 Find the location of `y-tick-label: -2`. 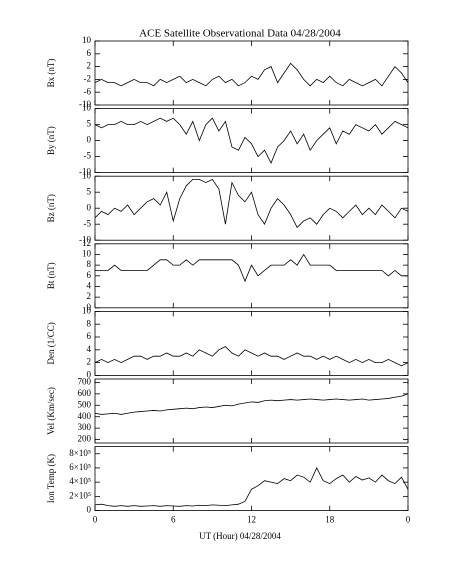

y-tick-label: -2 is located at coordinates (88, 78).